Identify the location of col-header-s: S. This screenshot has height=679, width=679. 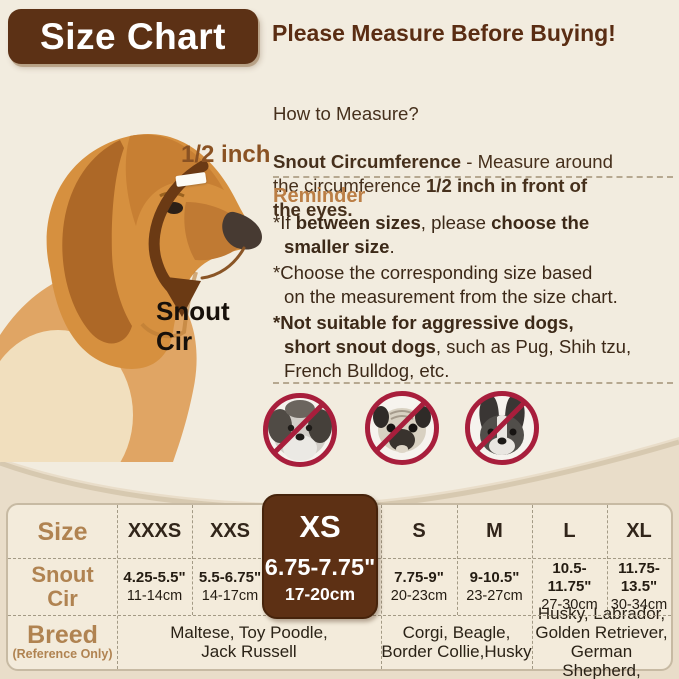
(419, 531).